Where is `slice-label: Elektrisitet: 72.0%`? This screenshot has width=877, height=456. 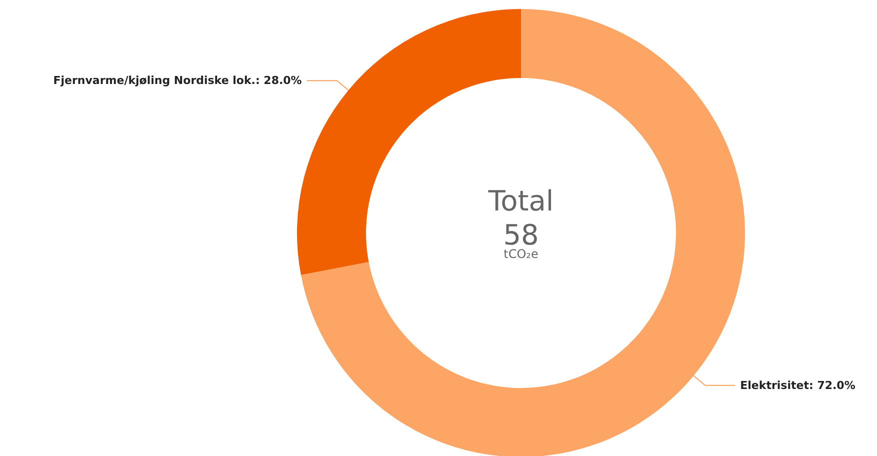 slice-label: Elektrisitet: 72.0% is located at coordinates (798, 385).